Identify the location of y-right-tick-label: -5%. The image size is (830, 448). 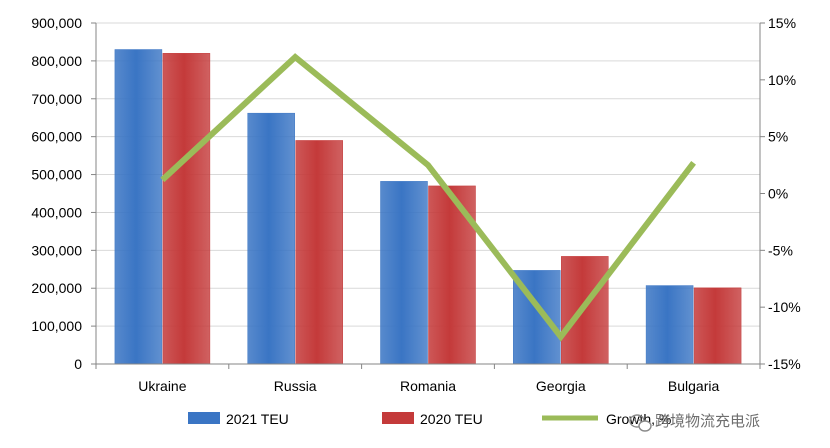
(780, 250).